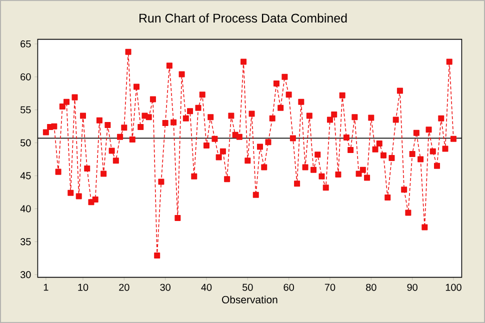 This screenshot has width=485, height=323. Describe the element at coordinates (124, 287) in the screenshot. I see `x-tick-label: 20` at that location.